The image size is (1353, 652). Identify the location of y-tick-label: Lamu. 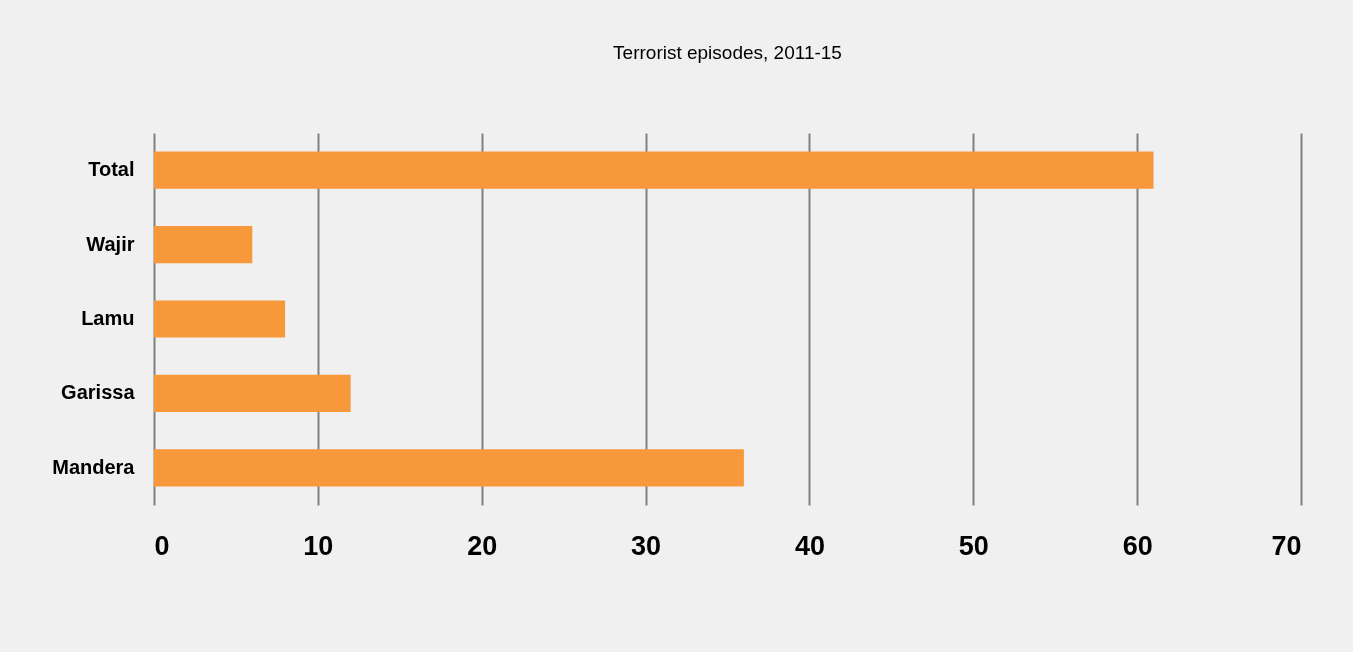
(108, 318).